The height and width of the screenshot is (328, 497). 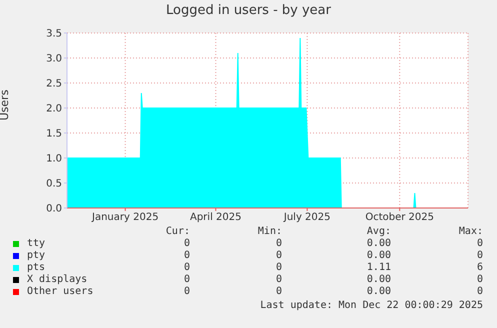 I want to click on text: 6, so click(x=479, y=267).